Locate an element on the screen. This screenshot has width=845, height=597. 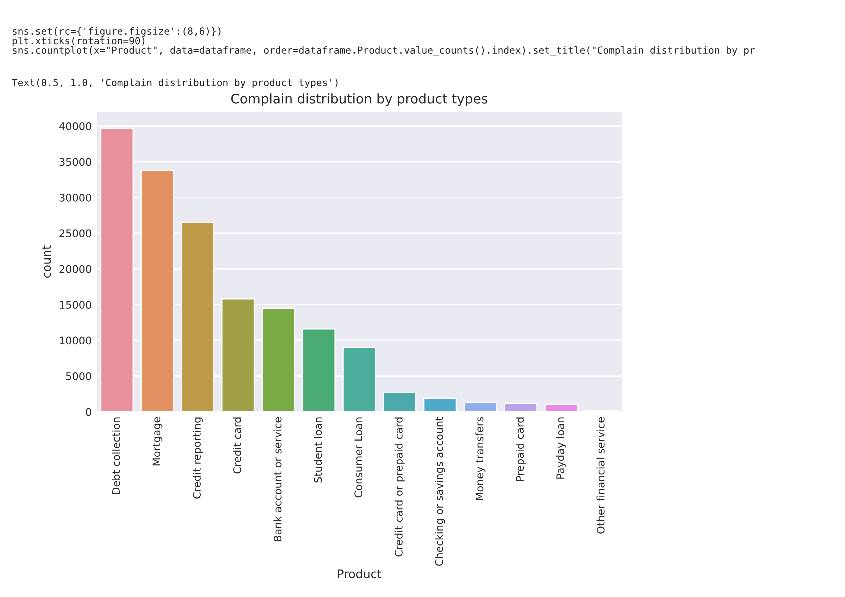
x-tick-label: Credit card is located at coordinates (237, 446).